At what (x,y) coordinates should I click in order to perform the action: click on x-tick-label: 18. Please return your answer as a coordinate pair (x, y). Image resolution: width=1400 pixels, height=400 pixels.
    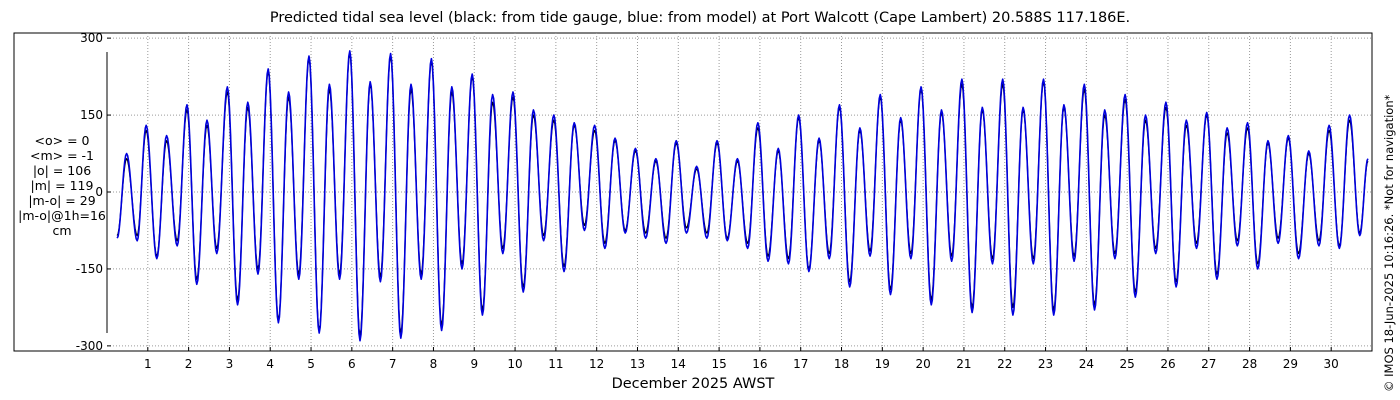
    Looking at the image, I should click on (841, 364).